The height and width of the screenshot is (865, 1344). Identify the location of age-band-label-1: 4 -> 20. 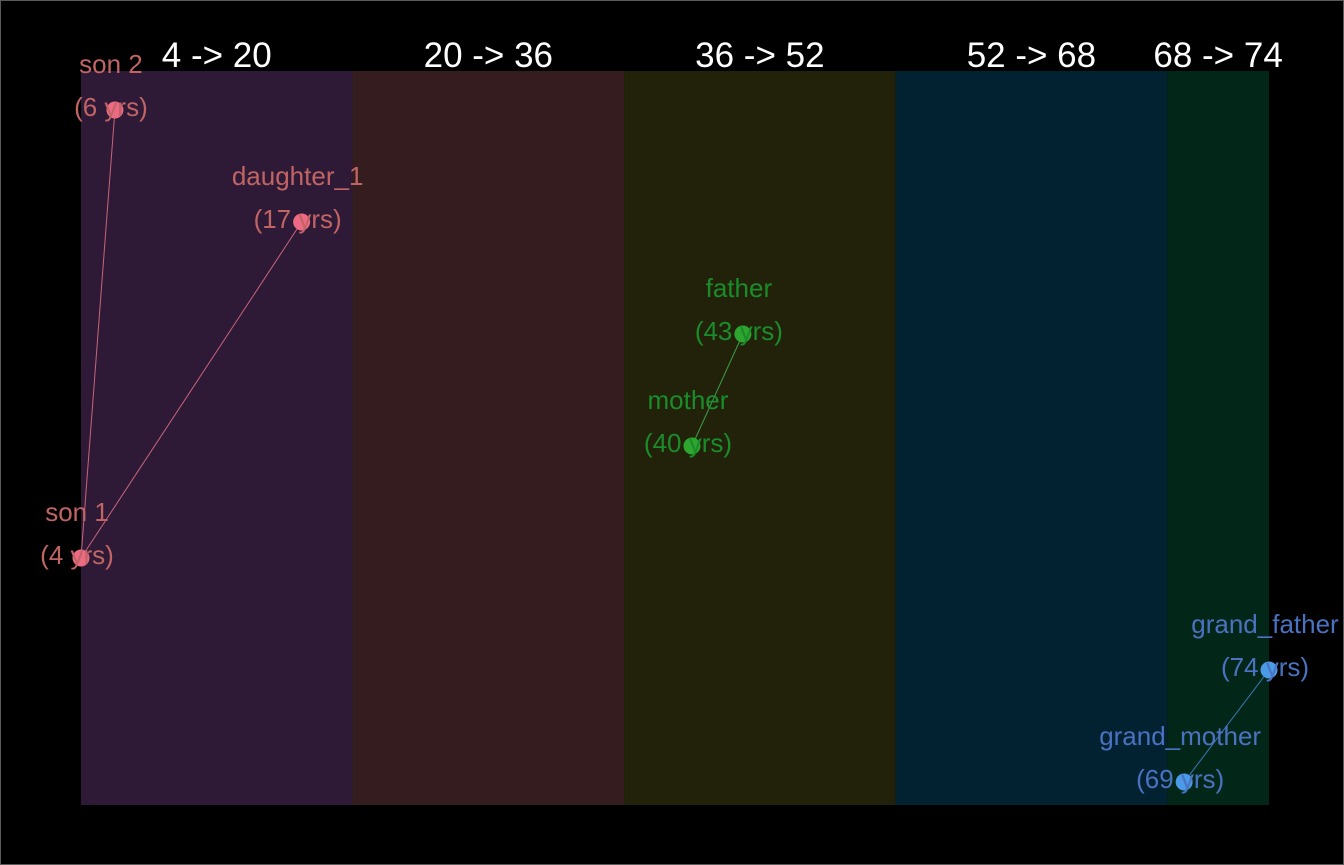
(217, 55).